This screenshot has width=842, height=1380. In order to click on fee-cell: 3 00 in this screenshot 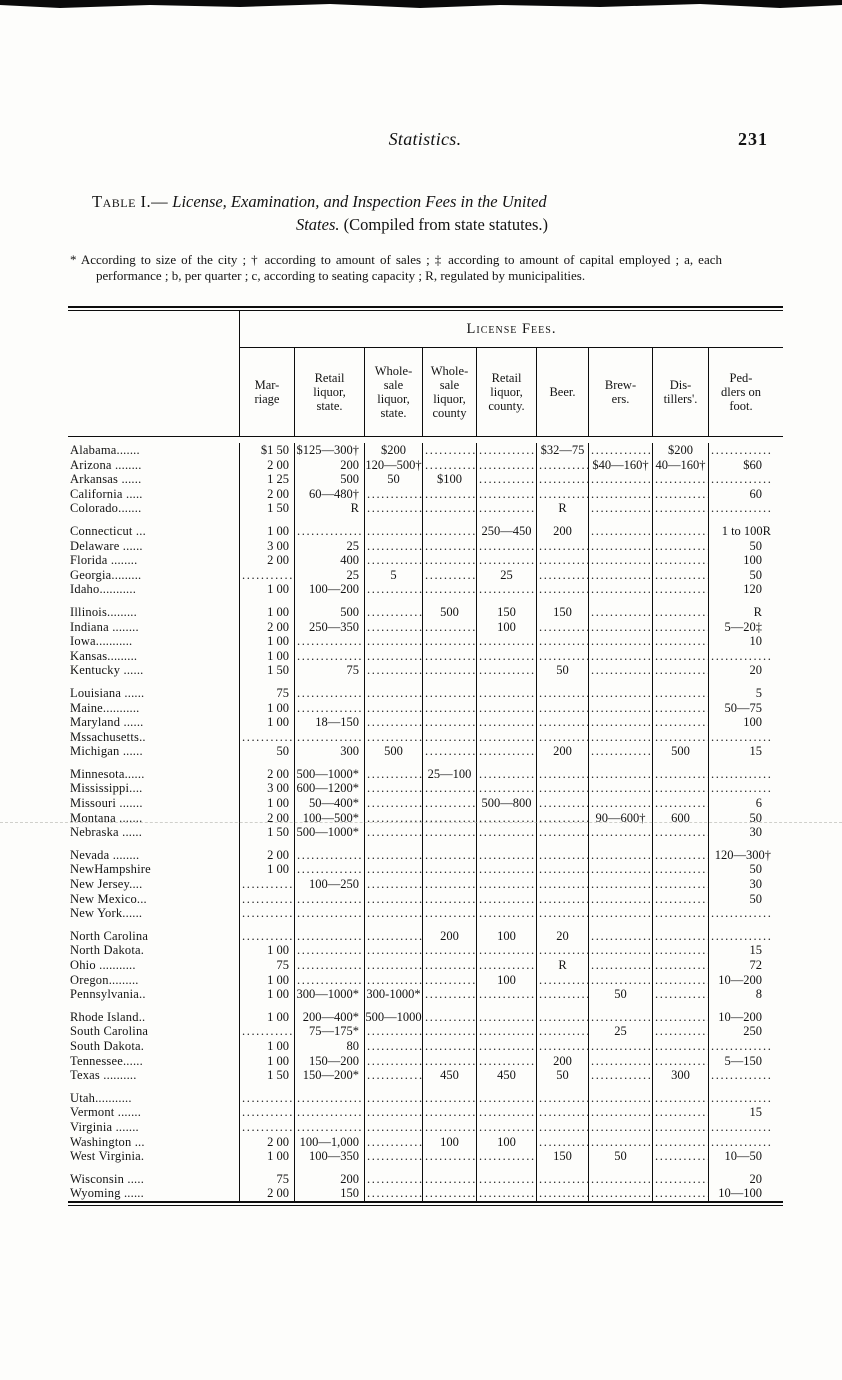, I will do `click(278, 788)`.